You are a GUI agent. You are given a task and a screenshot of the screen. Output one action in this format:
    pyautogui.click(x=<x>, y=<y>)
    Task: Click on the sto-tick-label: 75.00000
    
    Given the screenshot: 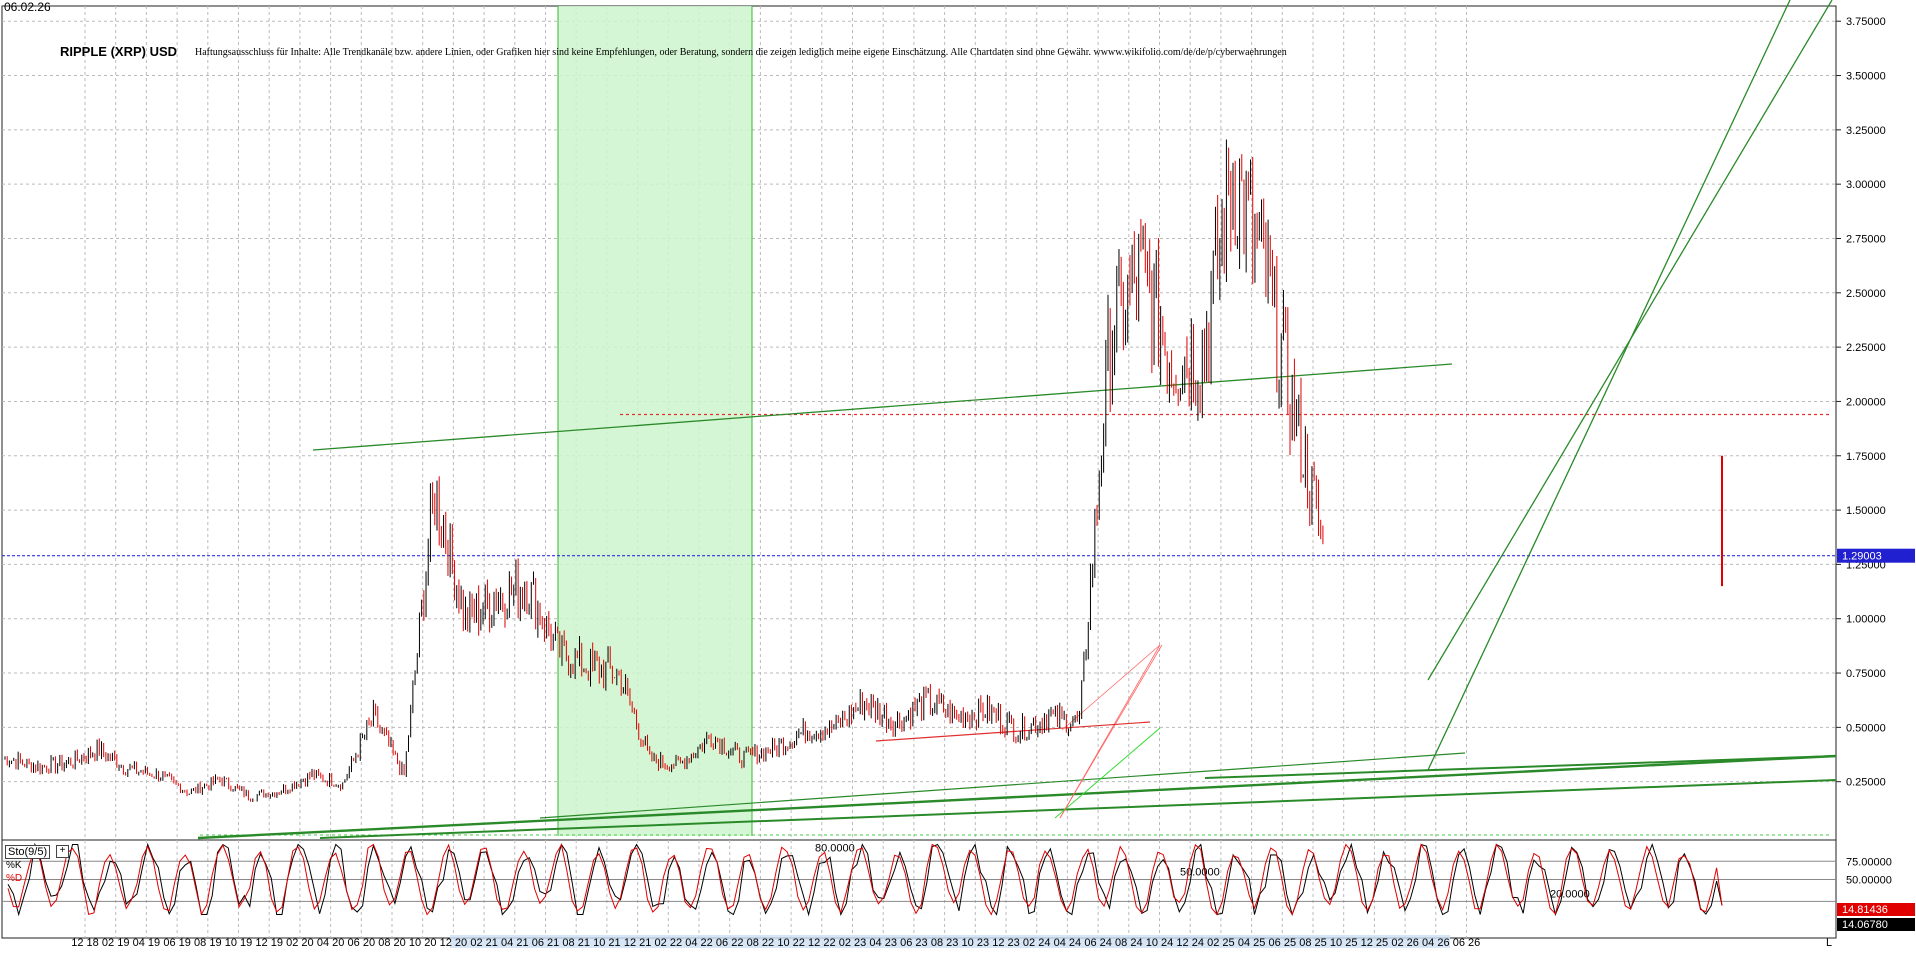 What is the action you would take?
    pyautogui.click(x=1869, y=862)
    